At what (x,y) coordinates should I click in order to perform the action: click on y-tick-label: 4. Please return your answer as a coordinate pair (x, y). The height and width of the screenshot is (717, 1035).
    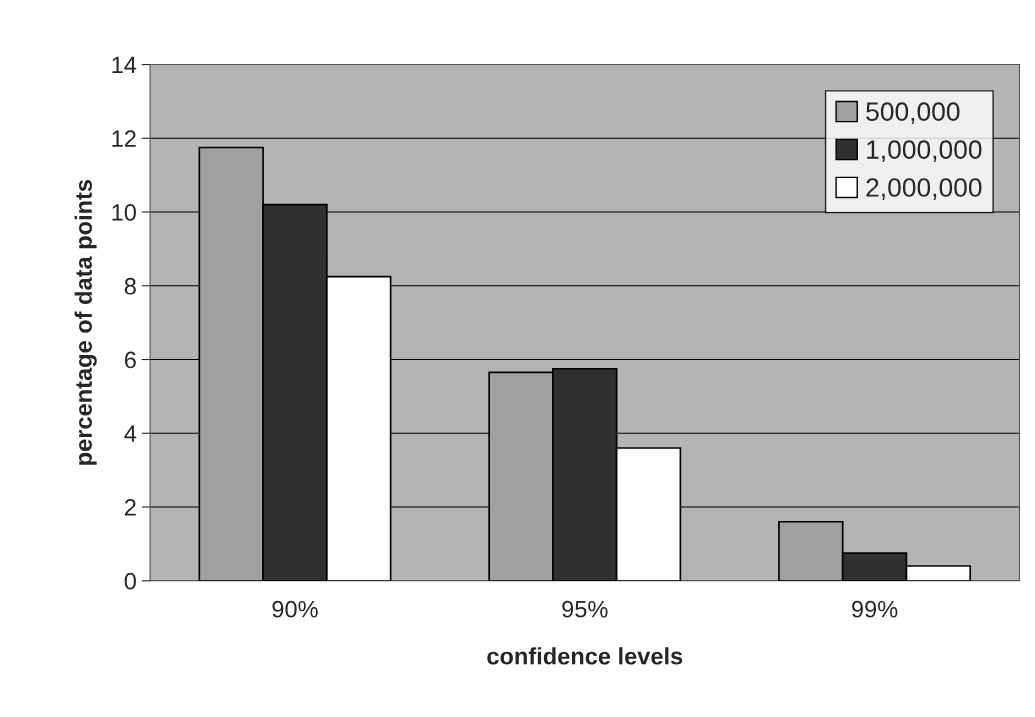
    Looking at the image, I should click on (130, 433).